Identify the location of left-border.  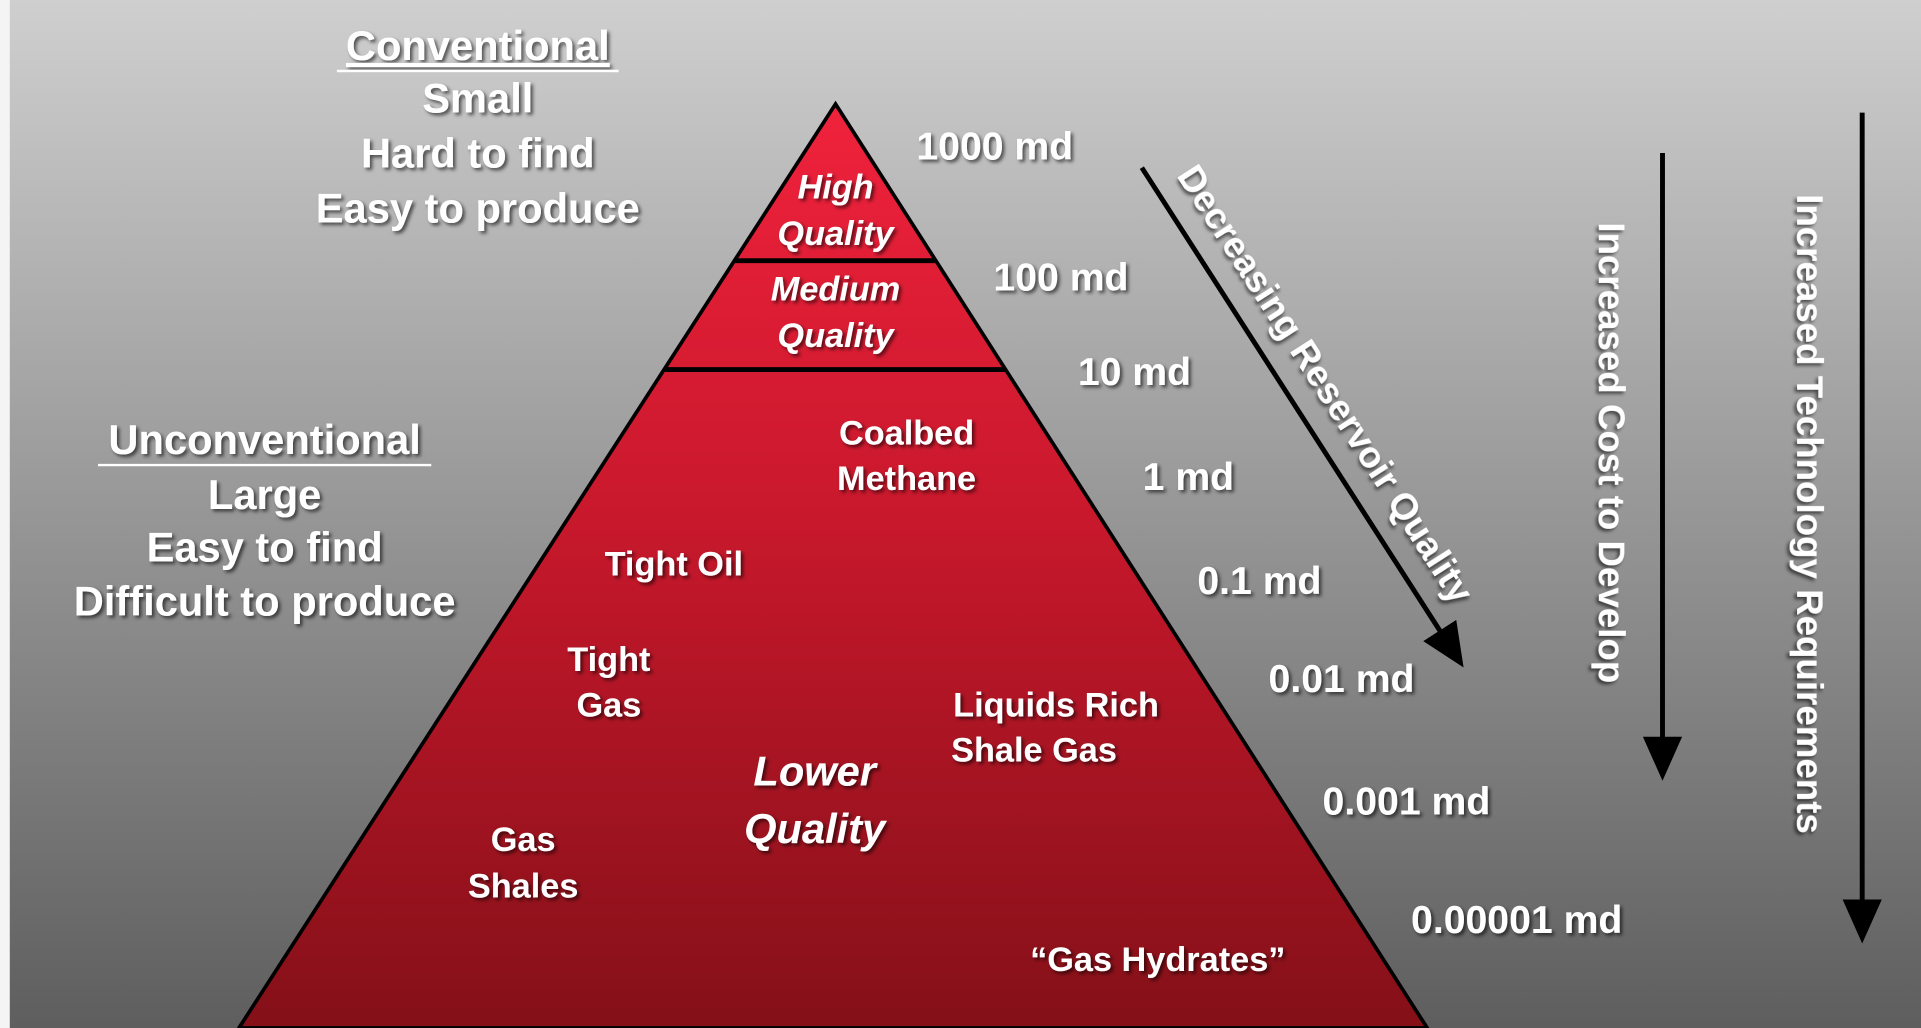
(5, 514).